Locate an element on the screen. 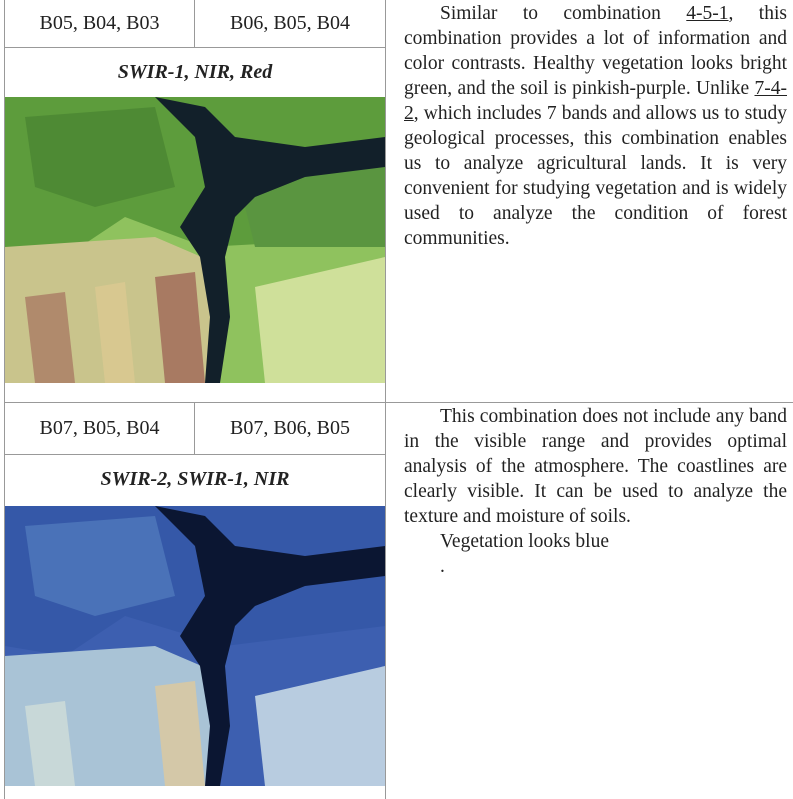 This screenshot has height=799, width=793. paragraph: . is located at coordinates (595, 566).